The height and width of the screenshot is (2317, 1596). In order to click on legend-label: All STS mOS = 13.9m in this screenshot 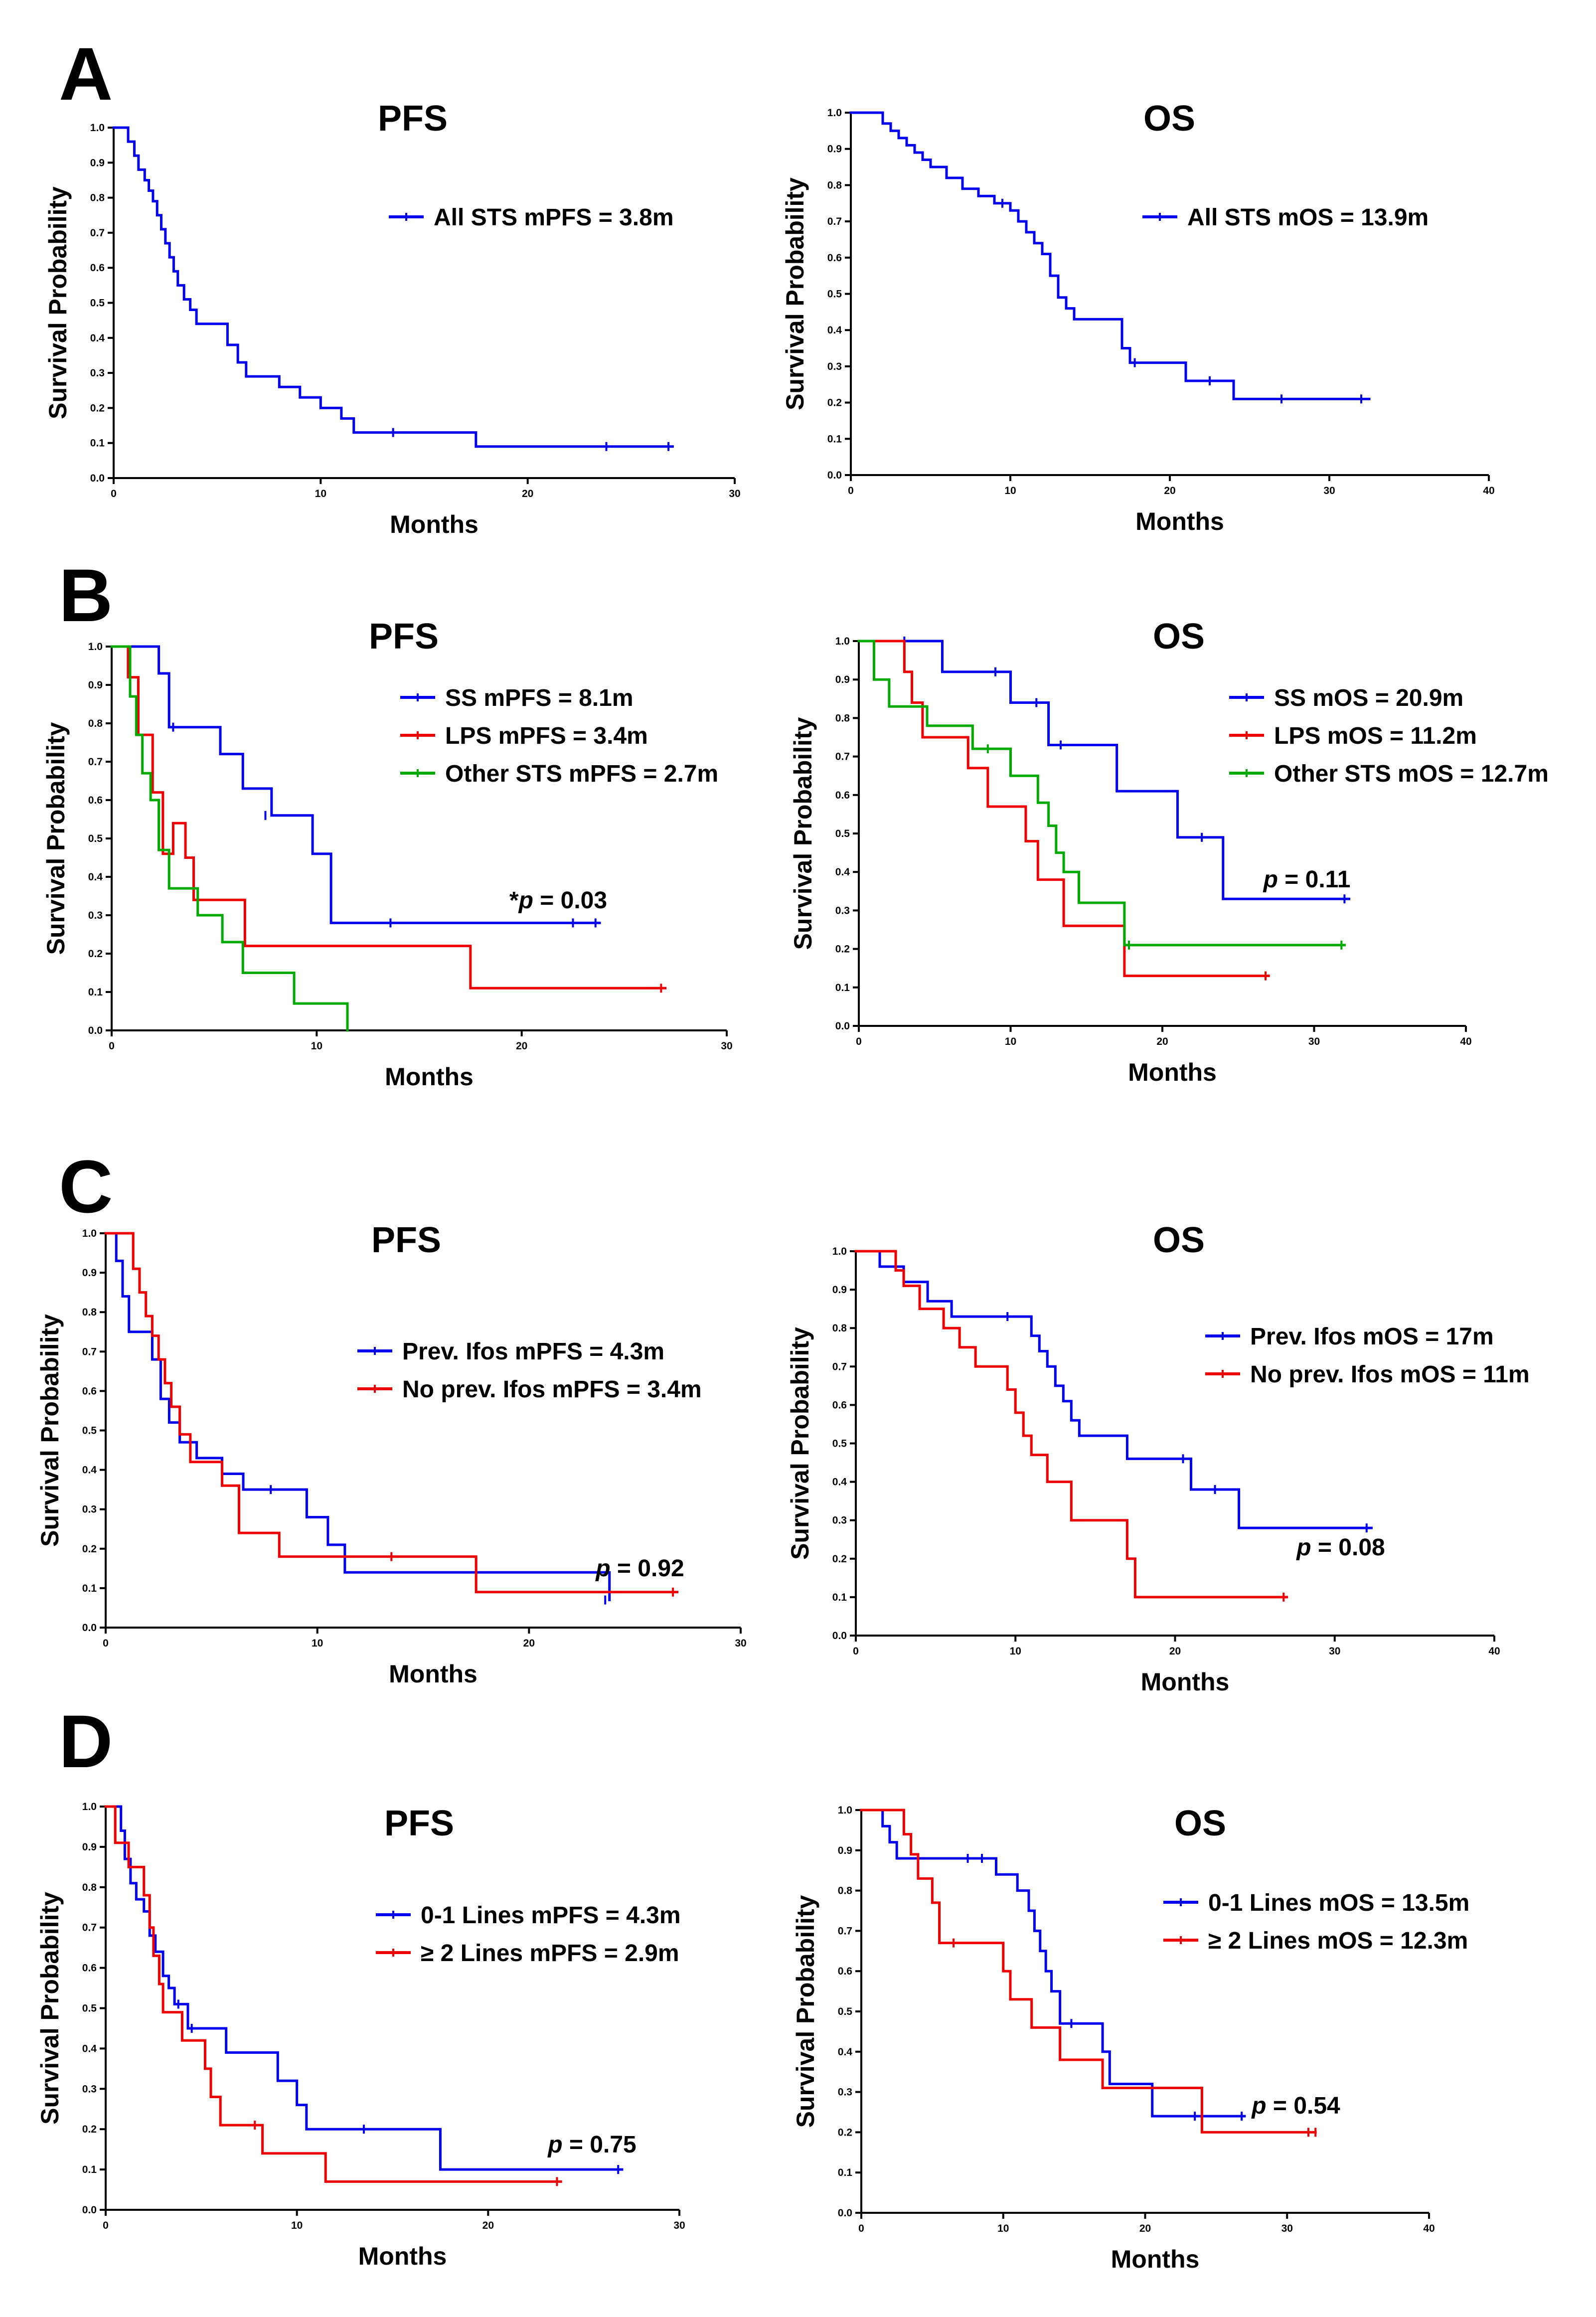, I will do `click(1308, 217)`.